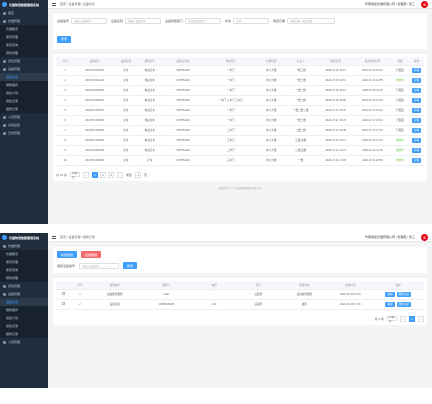 The width and height of the screenshot is (432, 404). What do you see at coordinates (130, 265) in the screenshot?
I see `search-button-2: 搜索` at bounding box center [130, 265].